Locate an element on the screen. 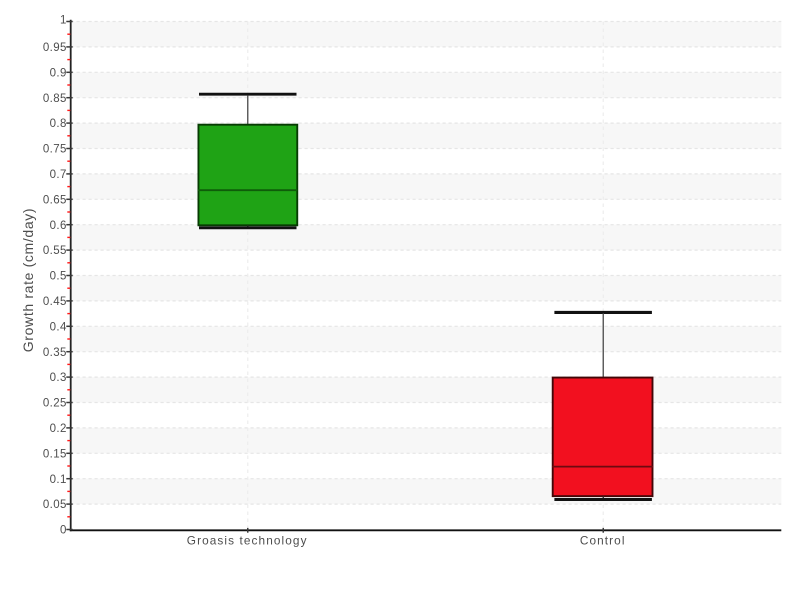 The width and height of the screenshot is (800, 600). svg-text: 0.4 is located at coordinates (58, 327).